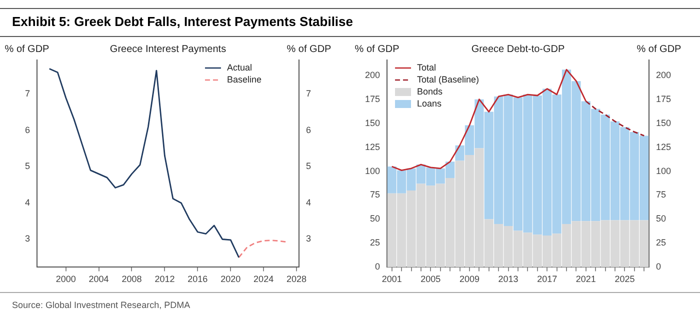  What do you see at coordinates (372, 171) in the screenshot?
I see `y-tick-label: 100` at bounding box center [372, 171].